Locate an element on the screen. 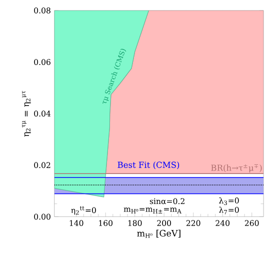  band-label: Best Fit (CMS) is located at coordinates (149, 166).